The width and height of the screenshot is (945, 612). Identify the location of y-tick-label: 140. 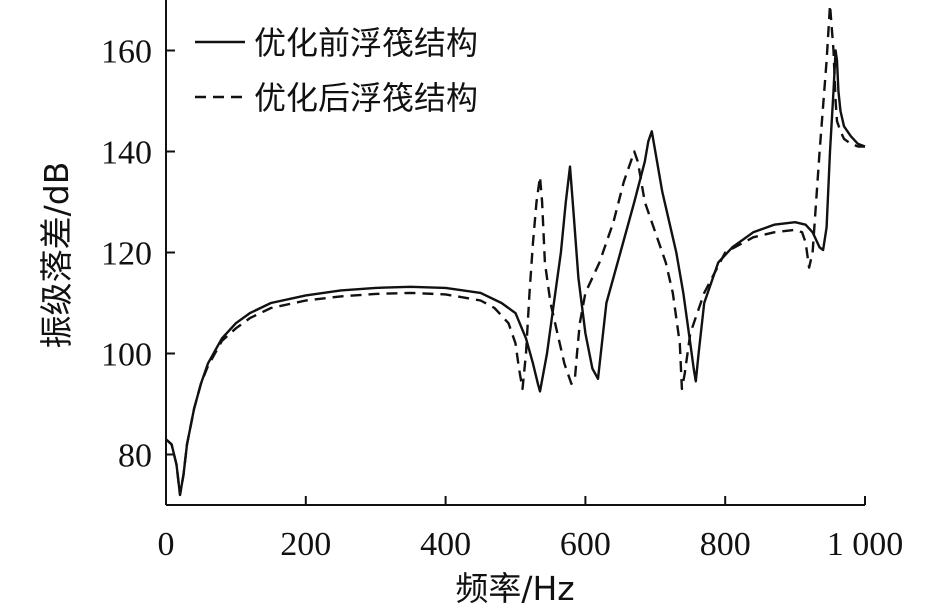
(126, 153).